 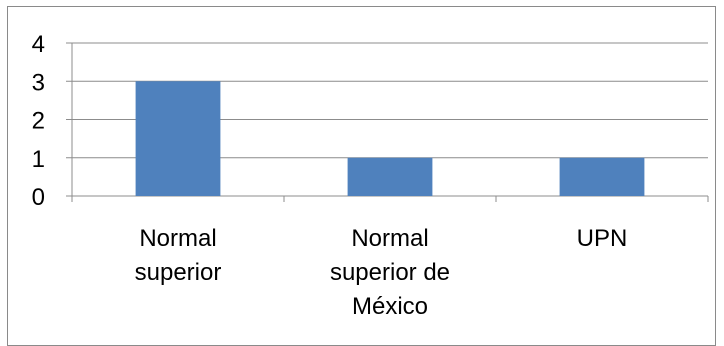 What do you see at coordinates (390, 306) in the screenshot?
I see `x-category-label-2-line-3: México` at bounding box center [390, 306].